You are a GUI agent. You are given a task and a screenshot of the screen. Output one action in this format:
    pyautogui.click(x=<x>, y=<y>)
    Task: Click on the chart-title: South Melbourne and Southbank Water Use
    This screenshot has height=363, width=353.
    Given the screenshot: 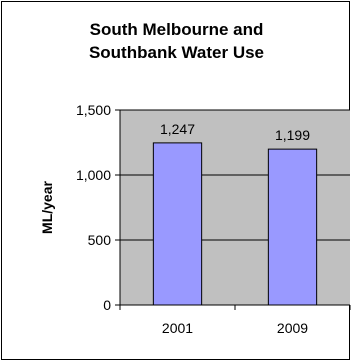 What is the action you would take?
    pyautogui.click(x=176, y=41)
    